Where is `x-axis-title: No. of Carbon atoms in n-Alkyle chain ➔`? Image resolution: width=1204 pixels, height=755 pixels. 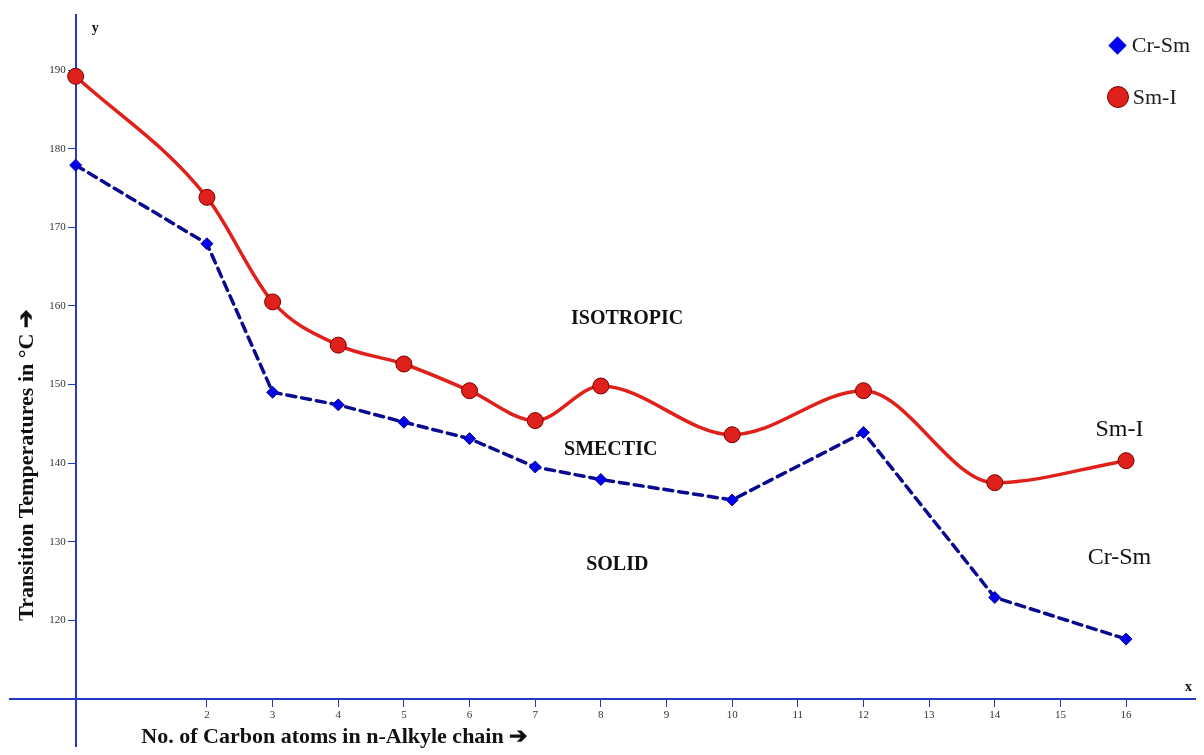 x-axis-title: No. of Carbon atoms in n-Alkyle chain ➔ is located at coordinates (334, 735).